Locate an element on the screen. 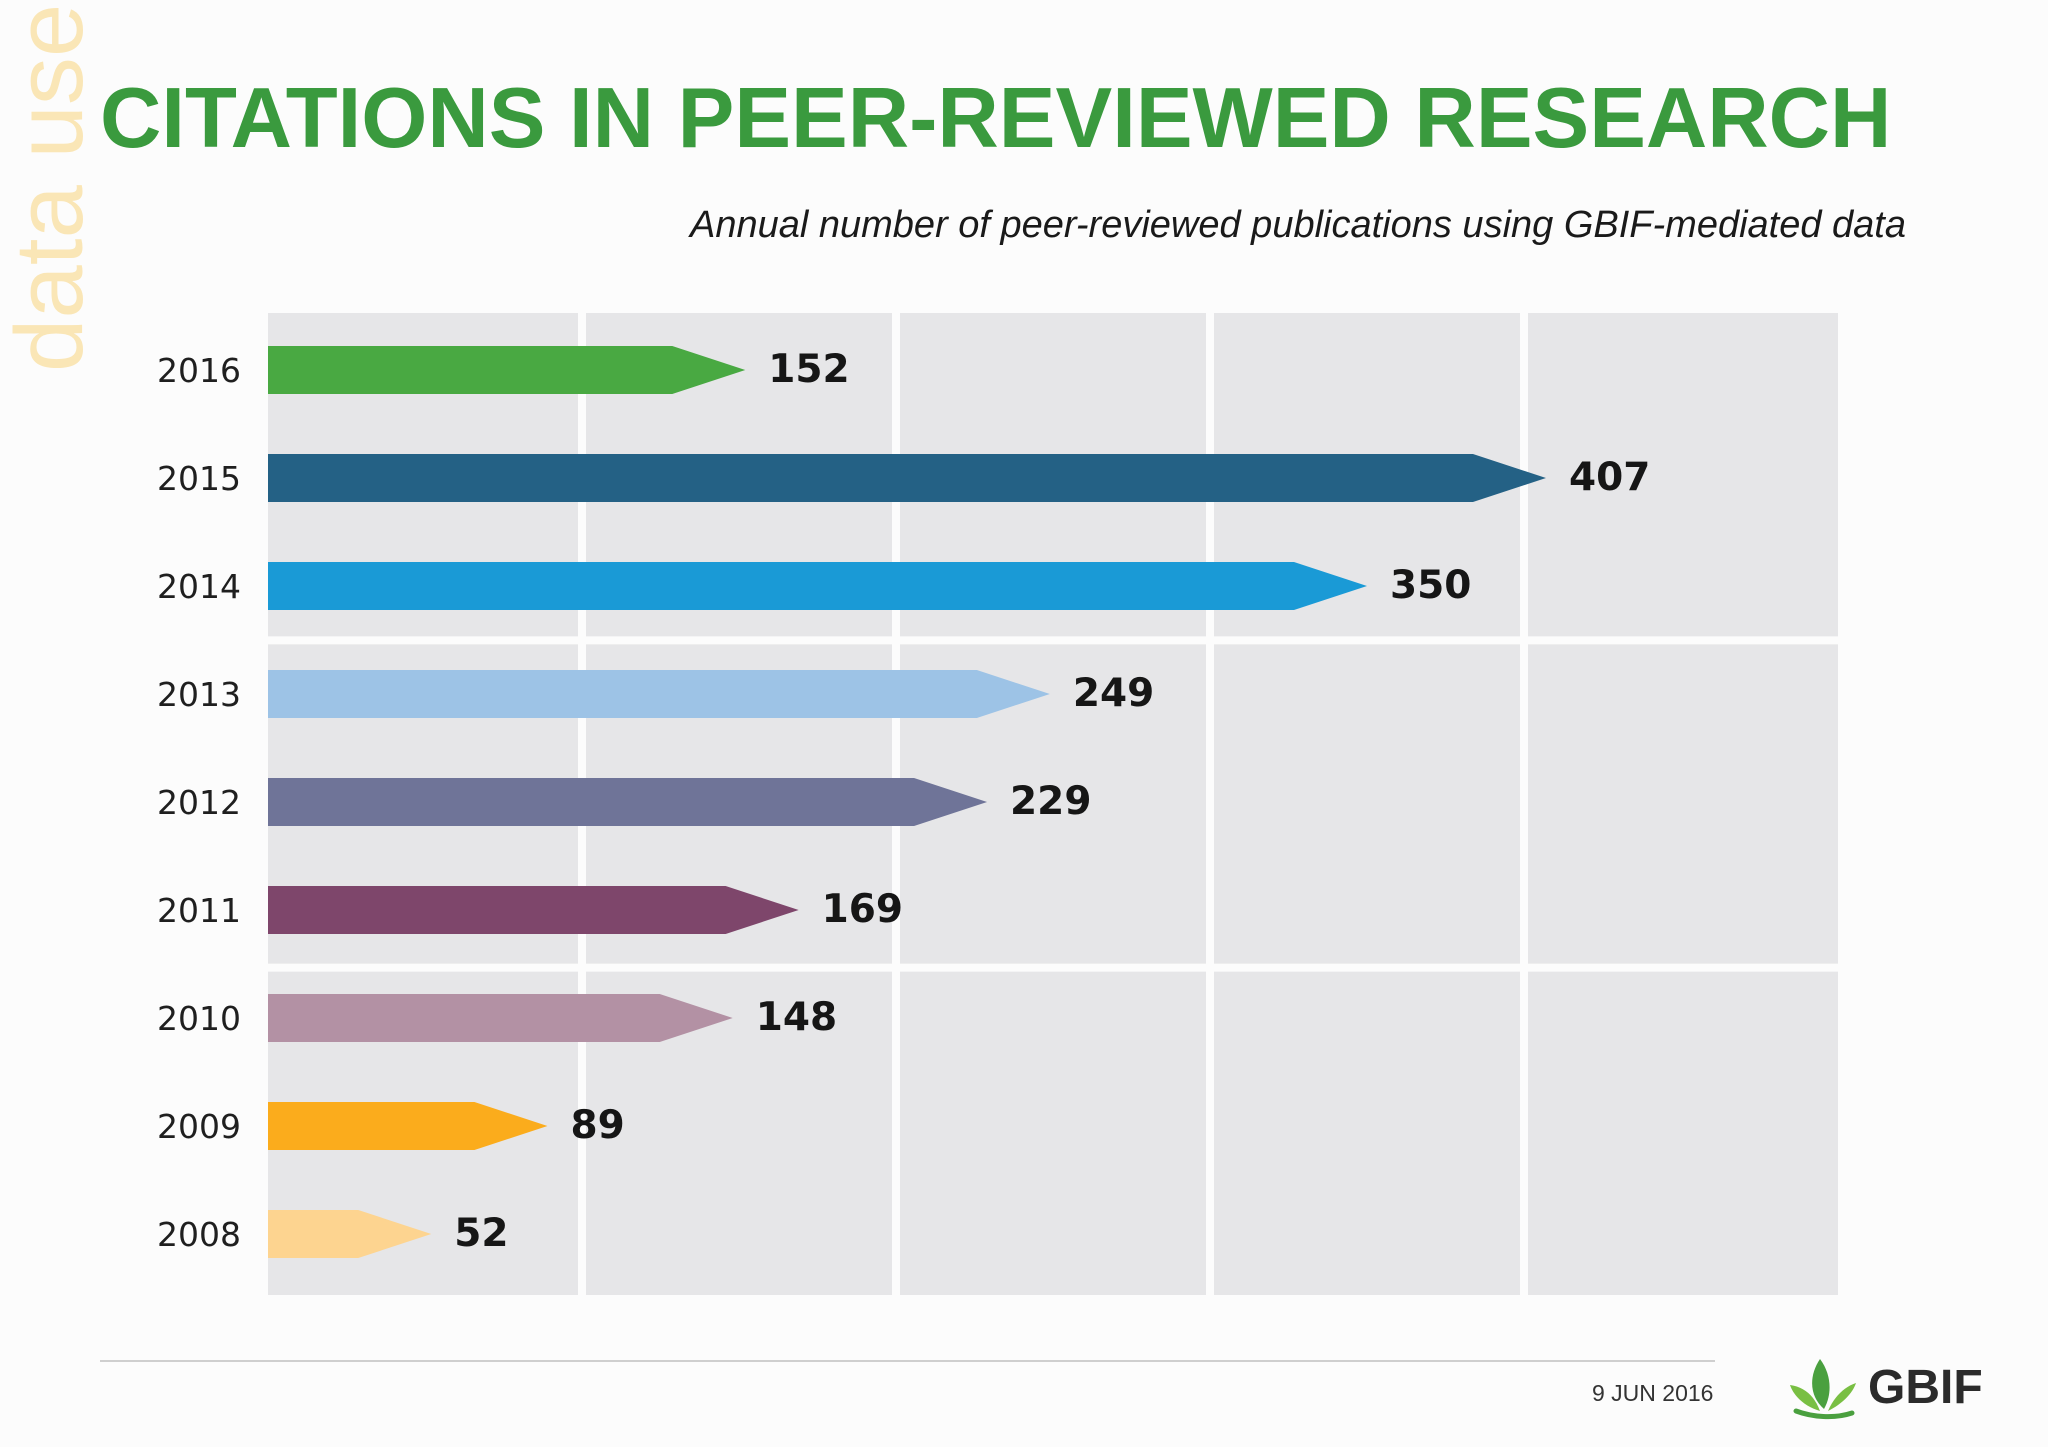 The width and height of the screenshot is (2048, 1447). value-label-2011: 169 is located at coordinates (862, 909).